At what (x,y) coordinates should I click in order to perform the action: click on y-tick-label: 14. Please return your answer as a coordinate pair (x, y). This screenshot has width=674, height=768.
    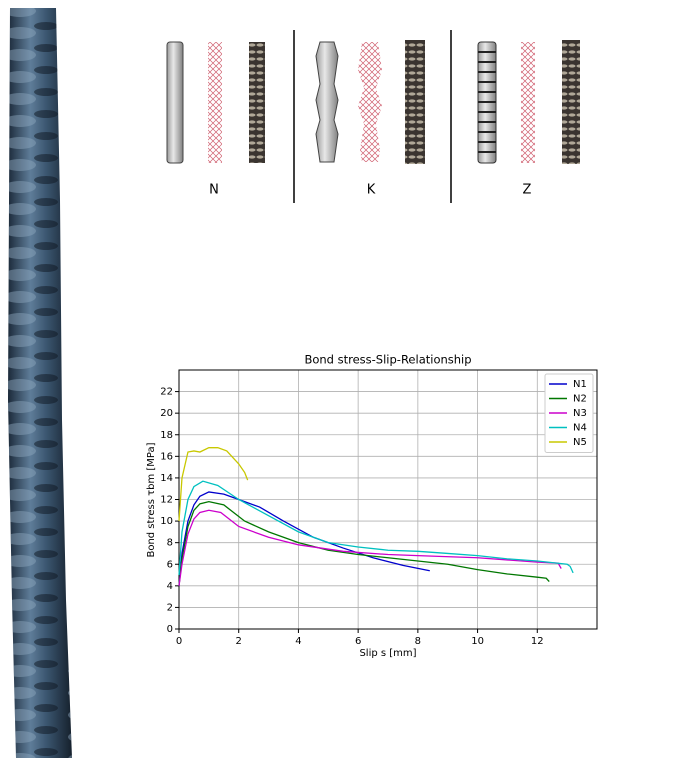
    Looking at the image, I should click on (166, 478).